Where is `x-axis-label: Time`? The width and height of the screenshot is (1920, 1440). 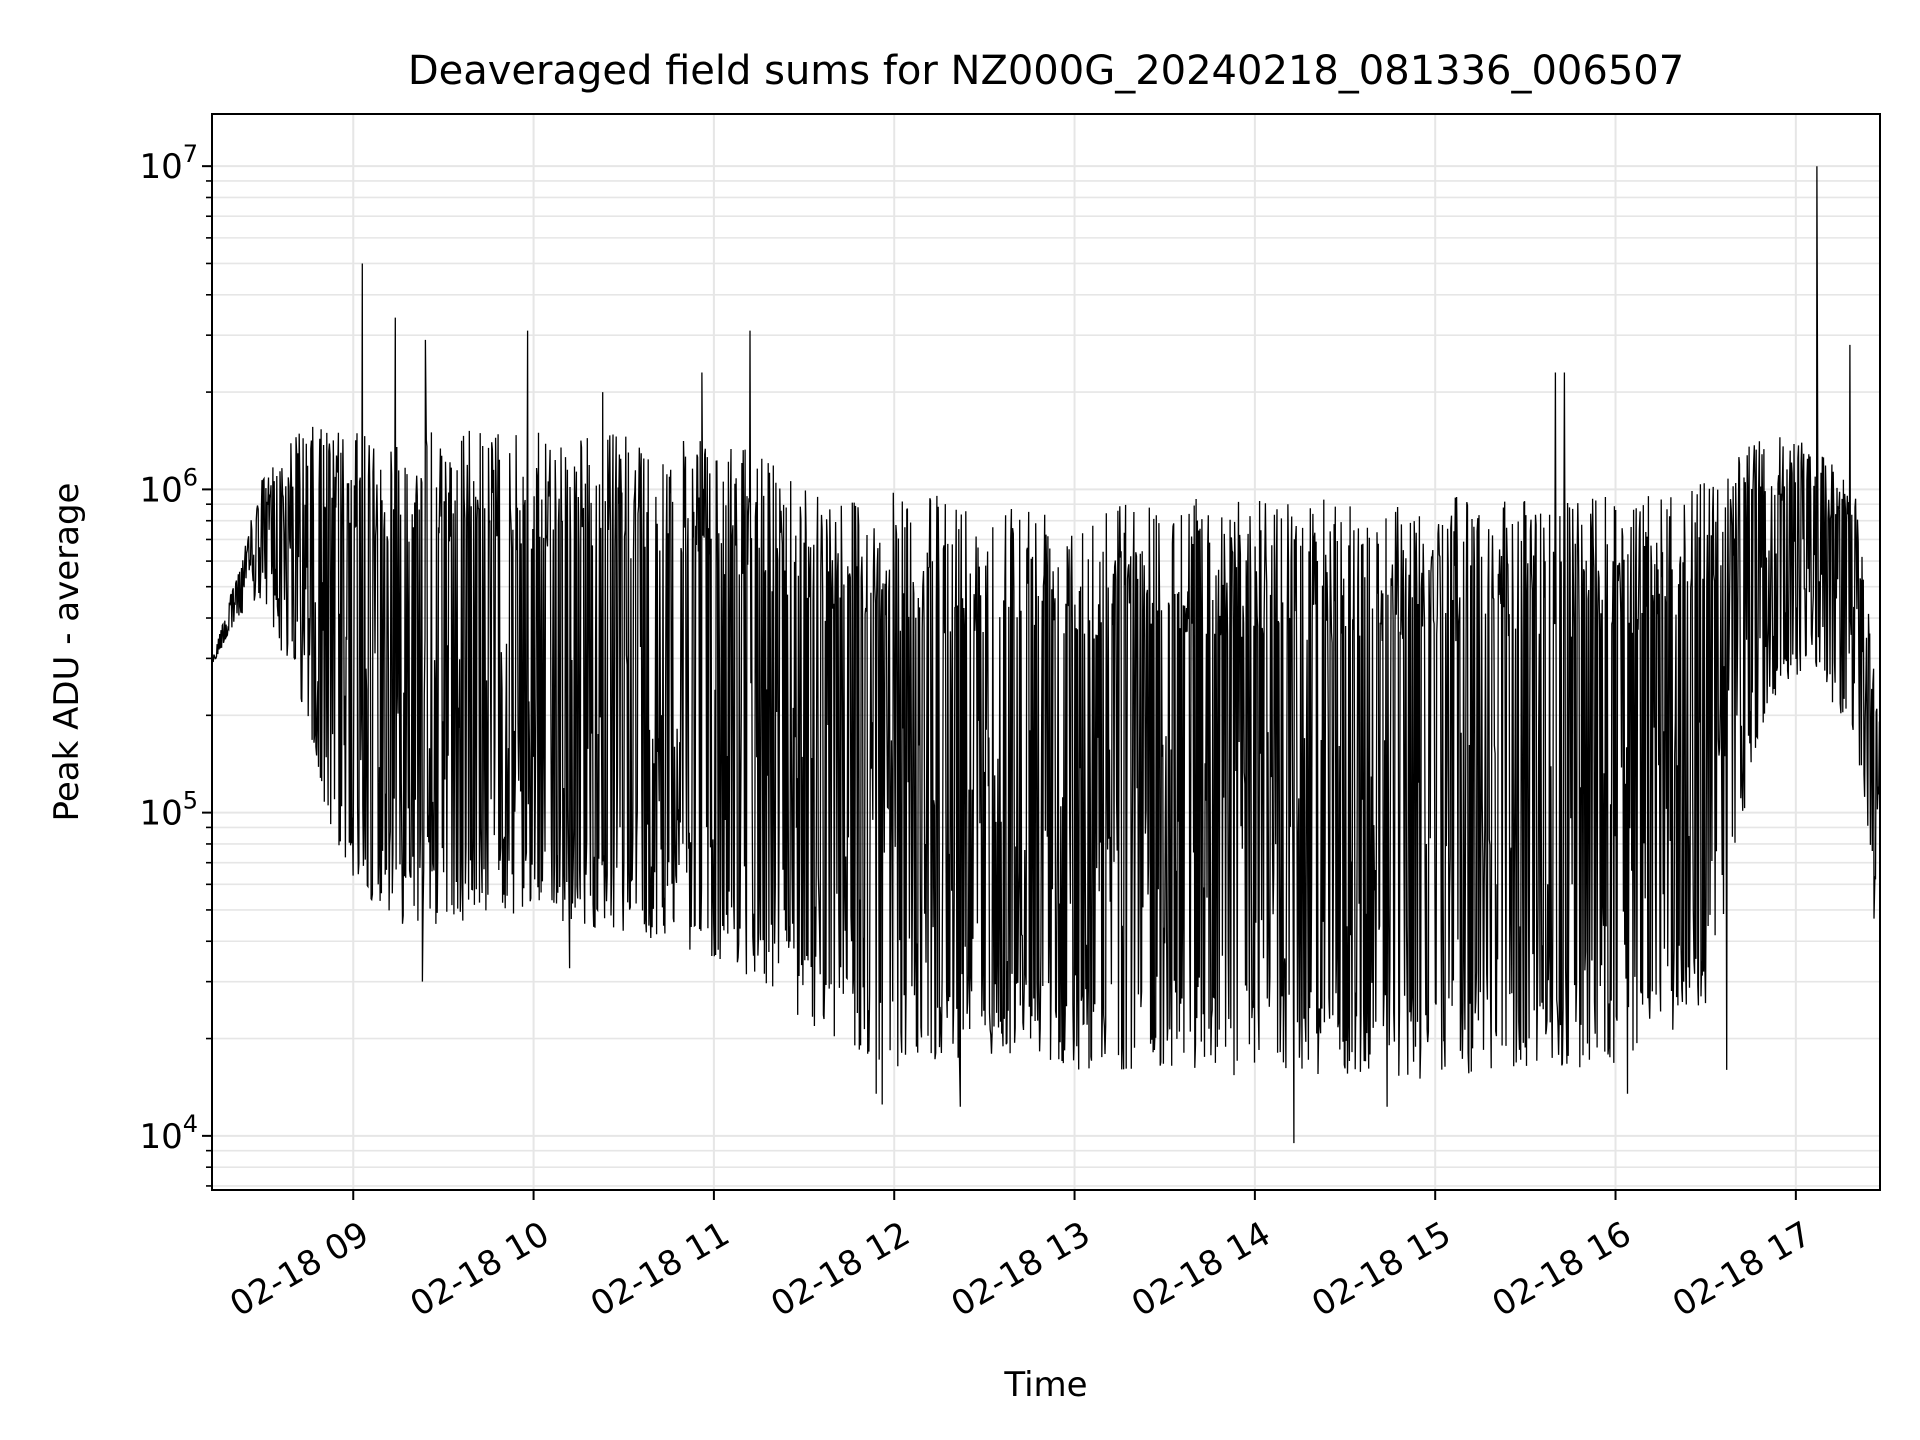 x-axis-label: Time is located at coordinates (1045, 1385).